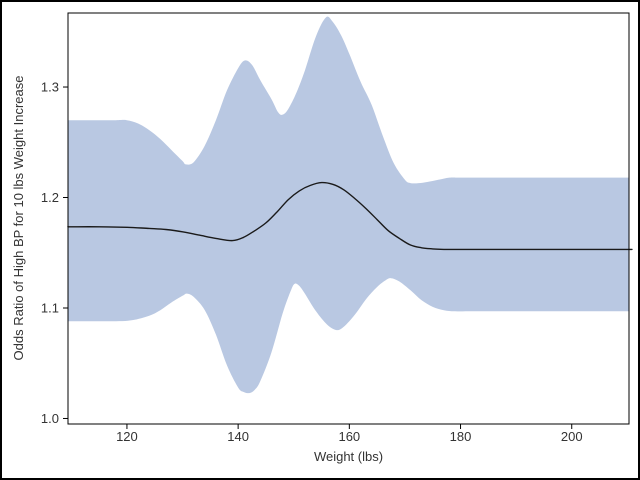  What do you see at coordinates (127, 436) in the screenshot?
I see `x-tick-label: 120` at bounding box center [127, 436].